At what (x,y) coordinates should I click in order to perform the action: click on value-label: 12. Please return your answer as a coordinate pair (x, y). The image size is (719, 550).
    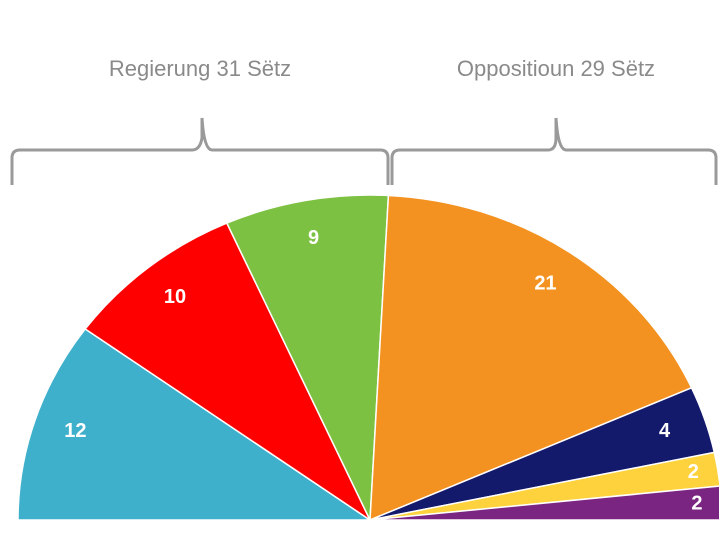
    Looking at the image, I should click on (75, 431).